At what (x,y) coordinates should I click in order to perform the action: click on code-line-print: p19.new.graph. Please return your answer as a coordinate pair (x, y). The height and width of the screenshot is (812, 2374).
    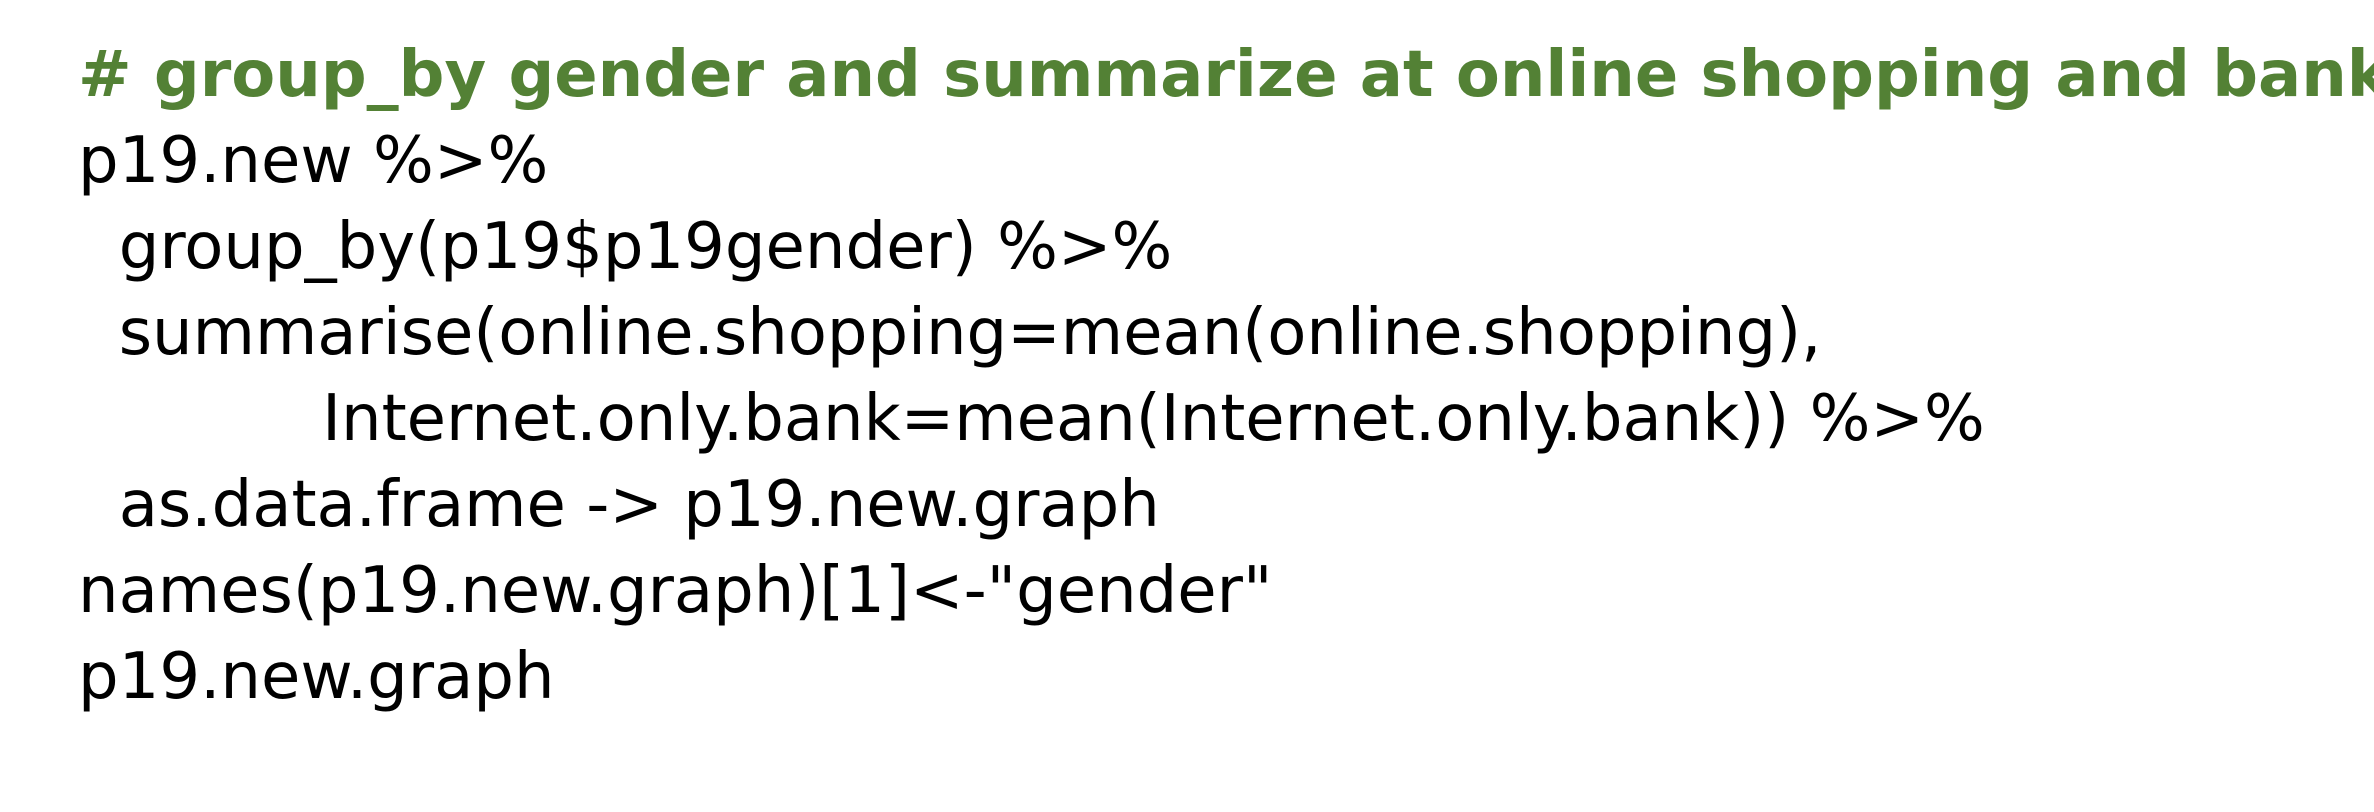
    Looking at the image, I should click on (316, 677).